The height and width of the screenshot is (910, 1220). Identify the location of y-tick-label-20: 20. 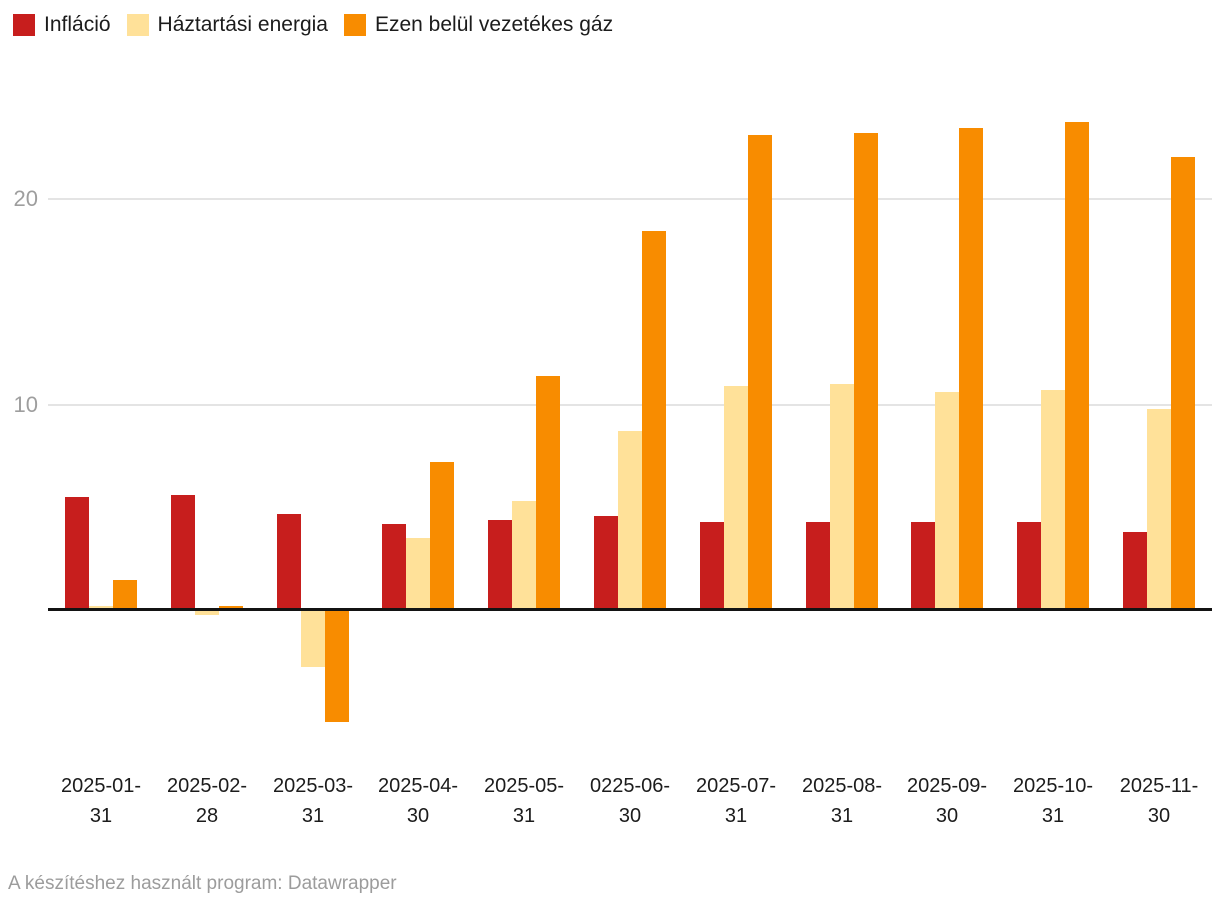
(25, 198).